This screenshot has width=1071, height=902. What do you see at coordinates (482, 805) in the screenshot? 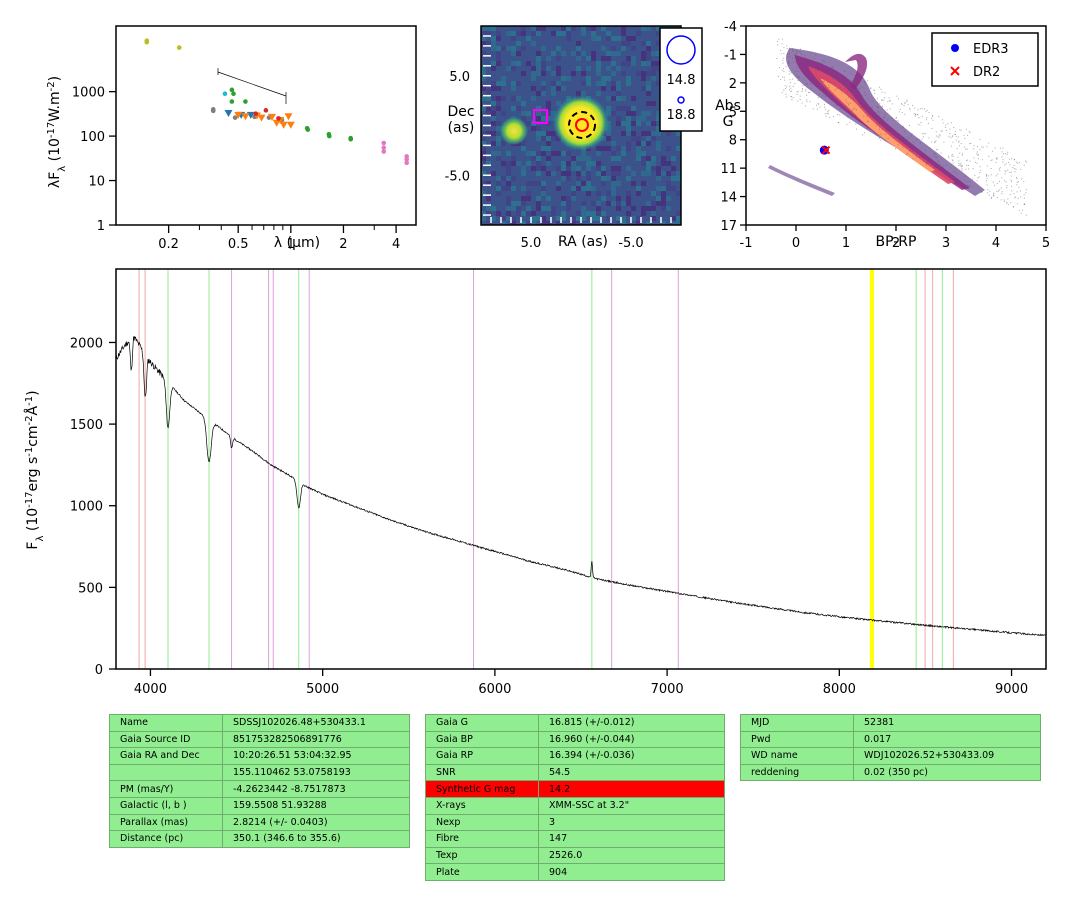
I see `table-key-cell: X-rays` at bounding box center [482, 805].